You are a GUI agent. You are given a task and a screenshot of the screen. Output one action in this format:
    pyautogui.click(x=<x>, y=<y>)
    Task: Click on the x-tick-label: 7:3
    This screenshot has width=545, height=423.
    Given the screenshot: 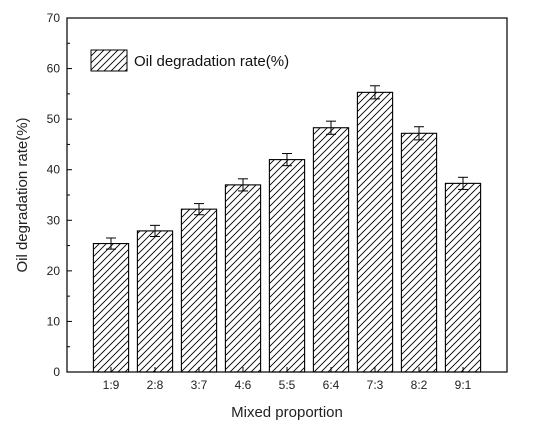 What is the action you would take?
    pyautogui.click(x=375, y=385)
    